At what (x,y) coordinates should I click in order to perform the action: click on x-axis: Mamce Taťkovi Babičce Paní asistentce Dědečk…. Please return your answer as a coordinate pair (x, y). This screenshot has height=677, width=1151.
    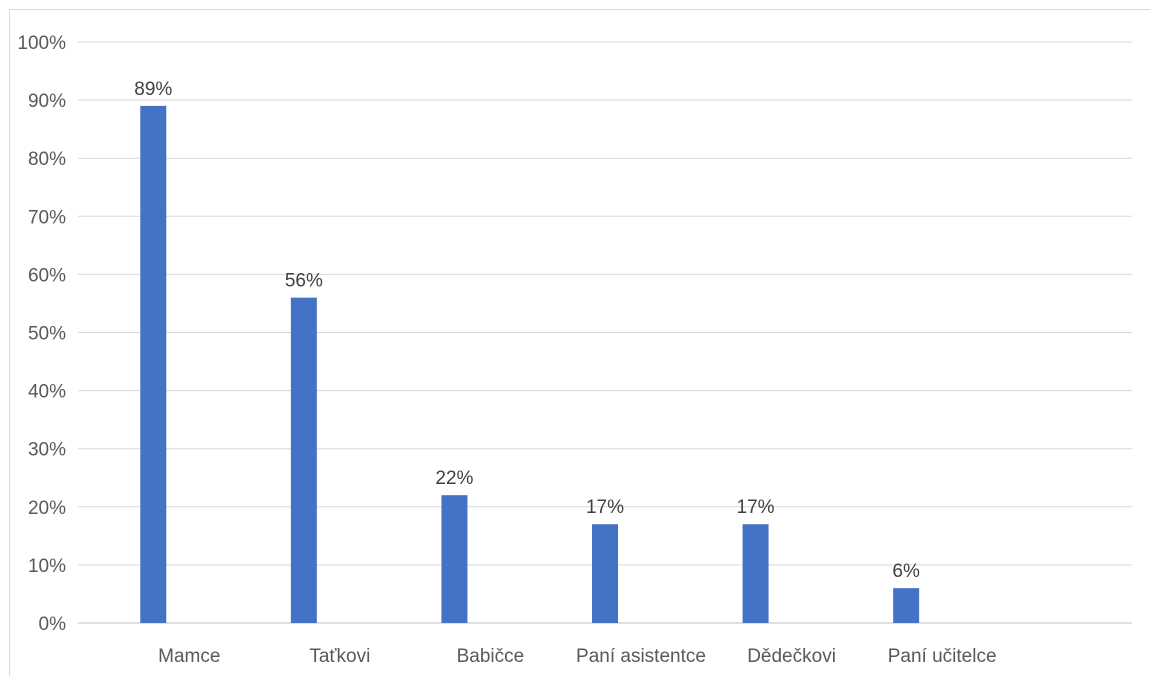
    Looking at the image, I should click on (577, 656).